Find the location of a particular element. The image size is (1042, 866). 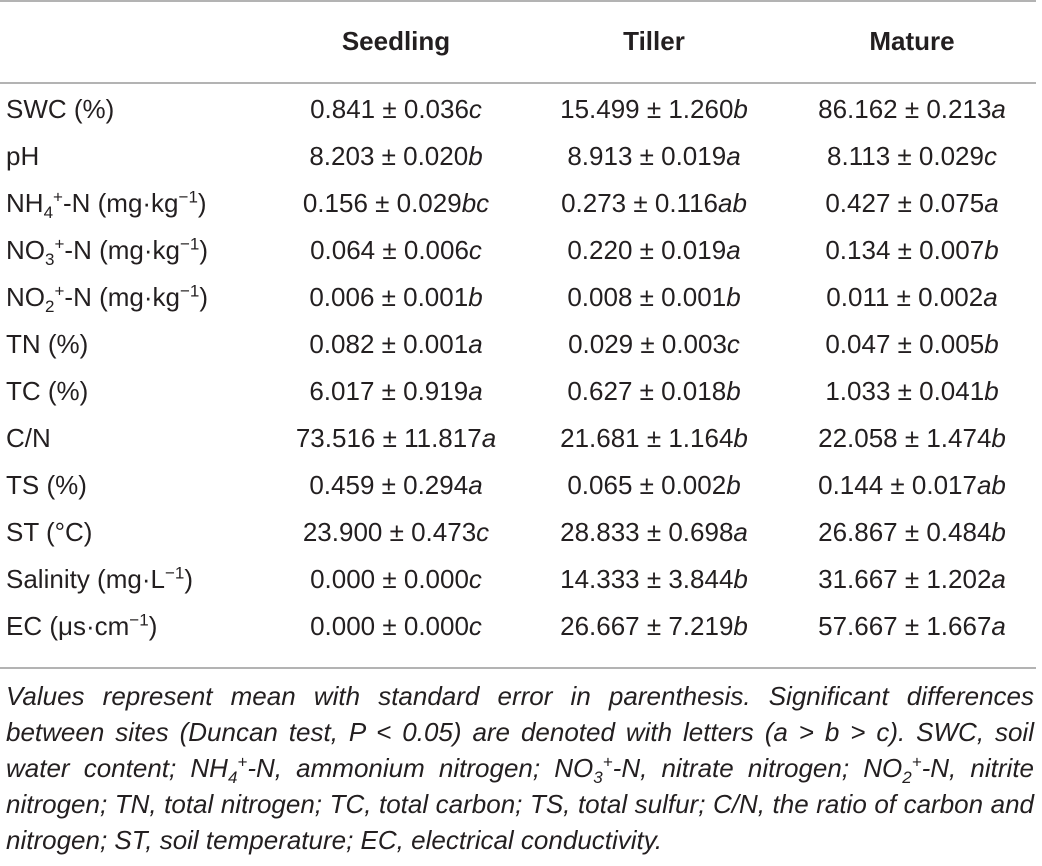

value-cell: 6.017 ± 0.919a is located at coordinates (396, 391).